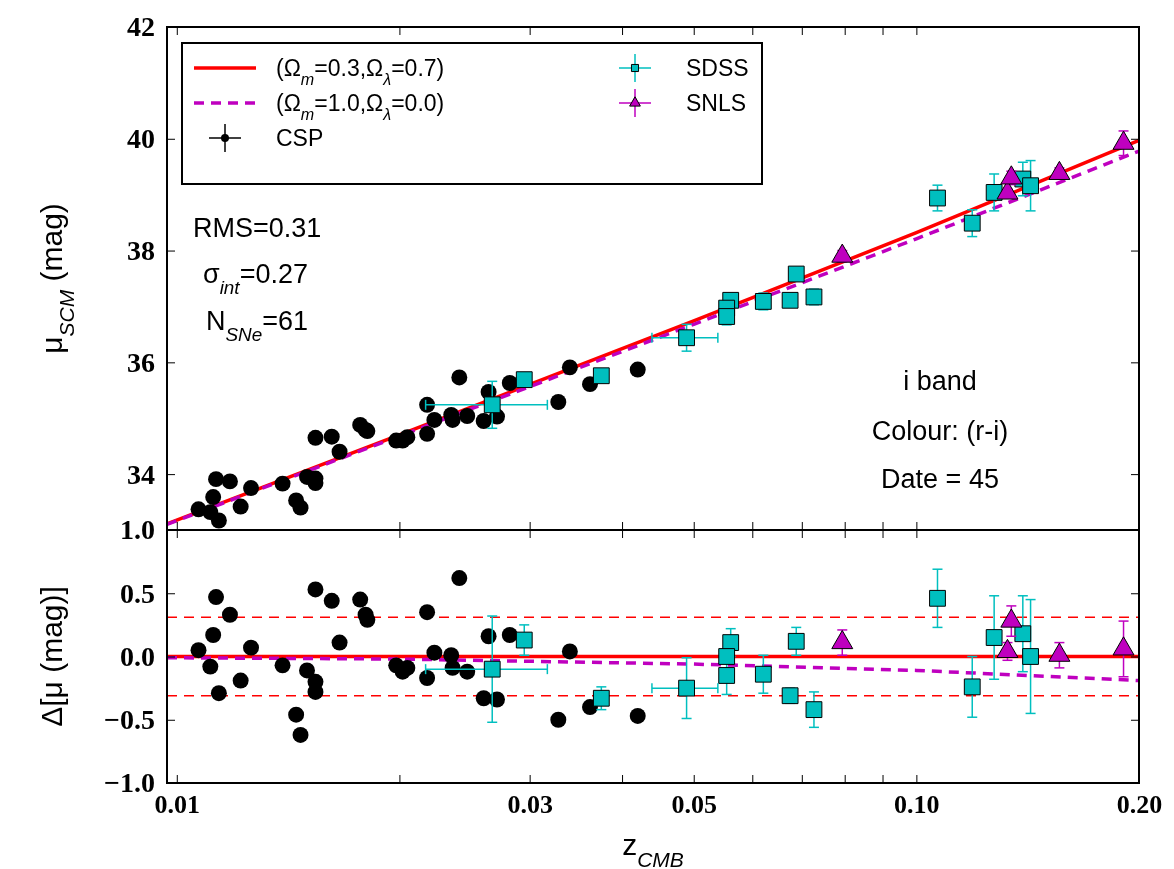 The image size is (1174, 869). Describe the element at coordinates (940, 431) in the screenshot. I see `annotation: Colour: (r-i)` at that location.